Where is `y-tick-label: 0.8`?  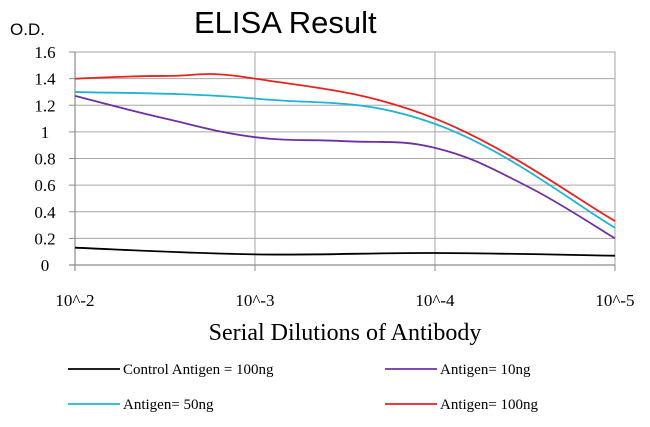
y-tick-label: 0.8 is located at coordinates (44, 159).